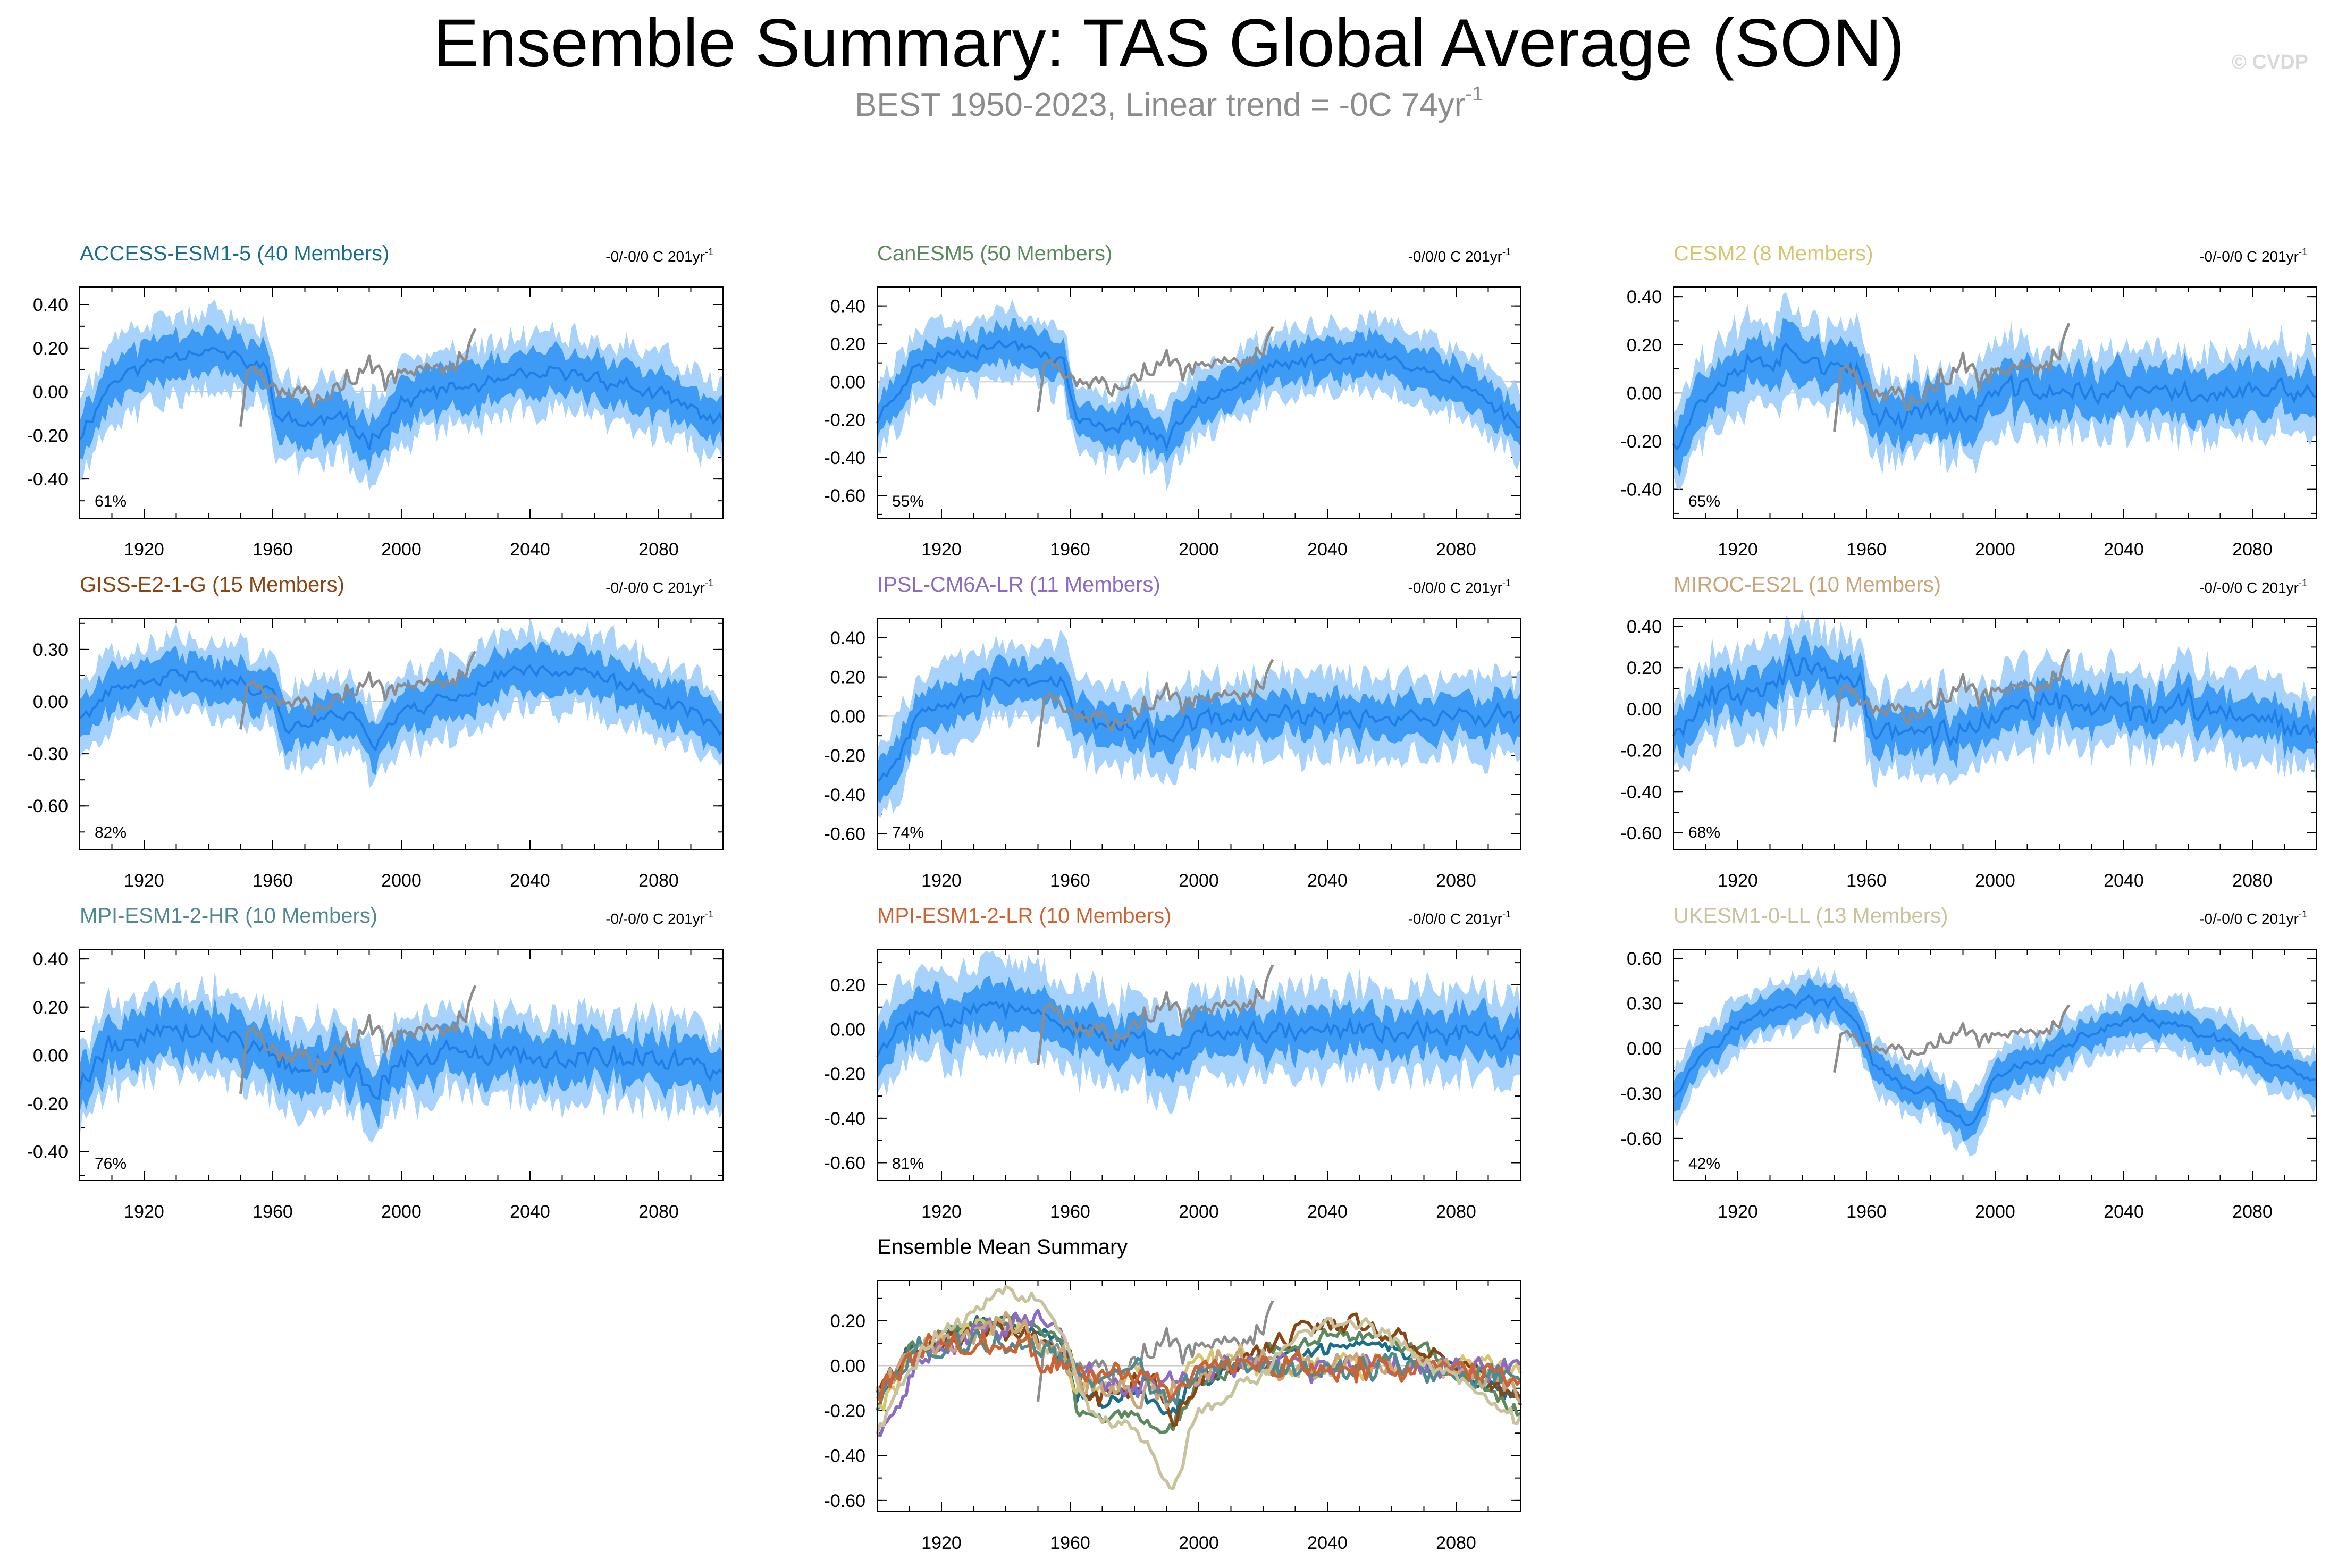 This screenshot has width=2338, height=1568. Describe the element at coordinates (908, 832) in the screenshot. I see `ipsl-cm6a-lr-percent-label: 74%` at that location.